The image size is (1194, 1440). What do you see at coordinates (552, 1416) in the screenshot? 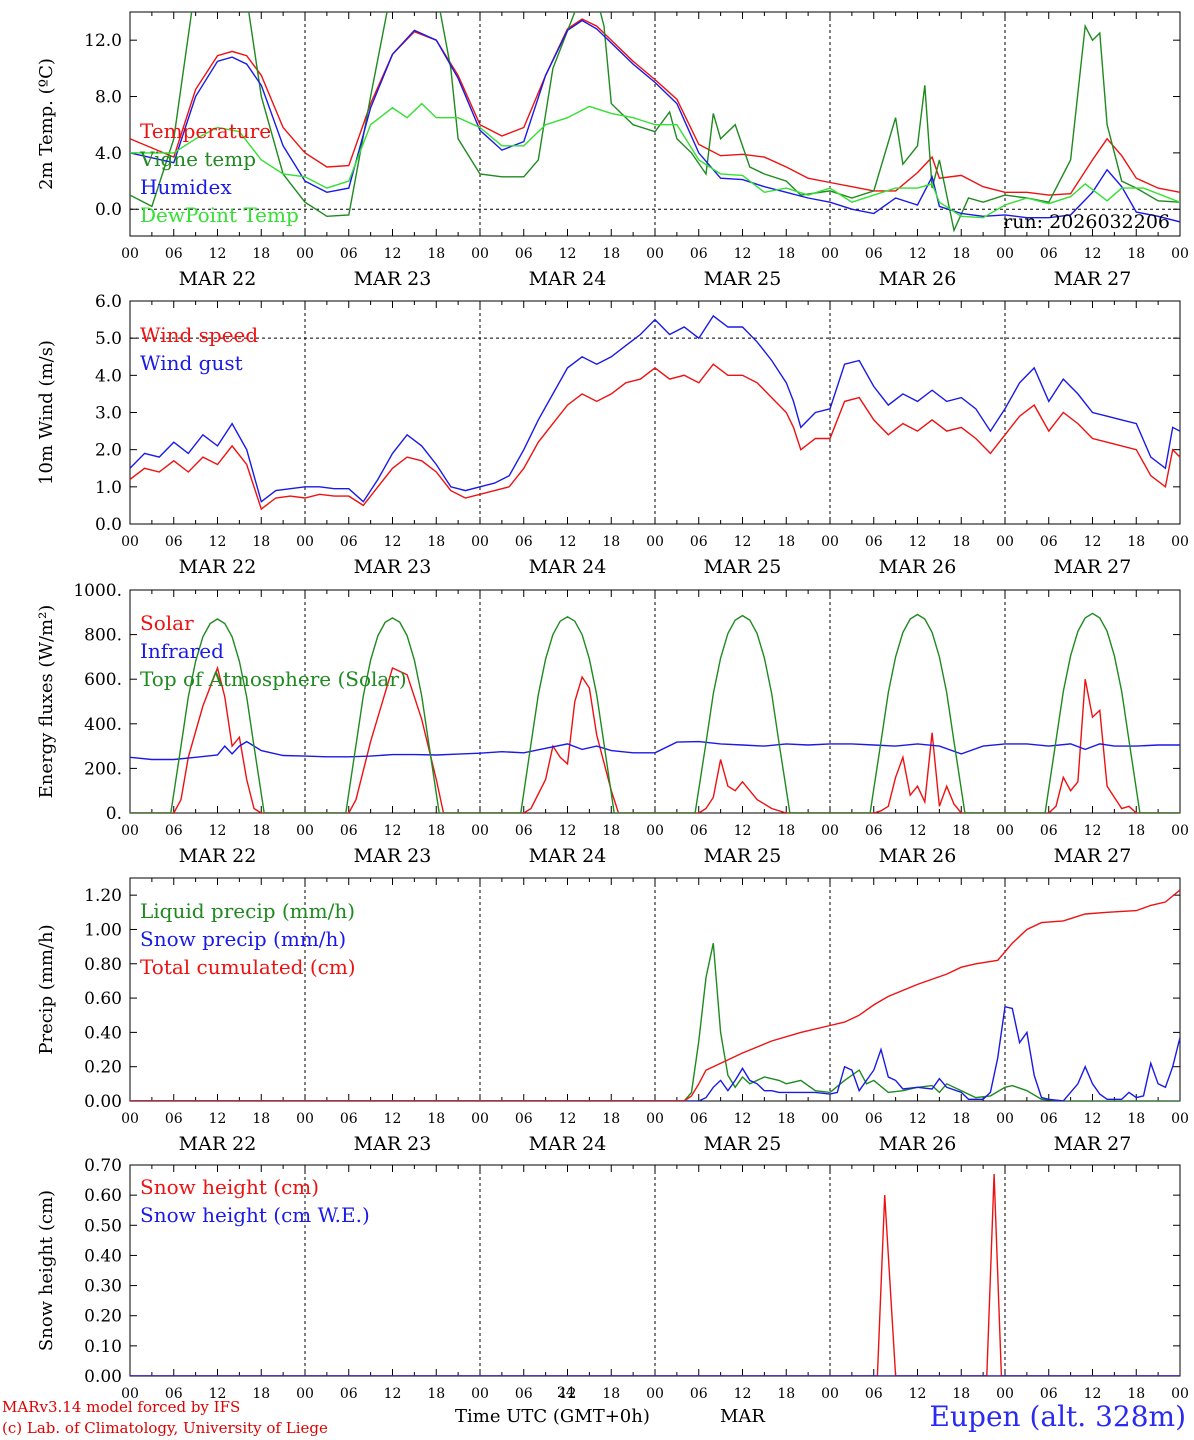
I see `time-axis-label: Time UTC (GMT+0h)` at bounding box center [552, 1416].